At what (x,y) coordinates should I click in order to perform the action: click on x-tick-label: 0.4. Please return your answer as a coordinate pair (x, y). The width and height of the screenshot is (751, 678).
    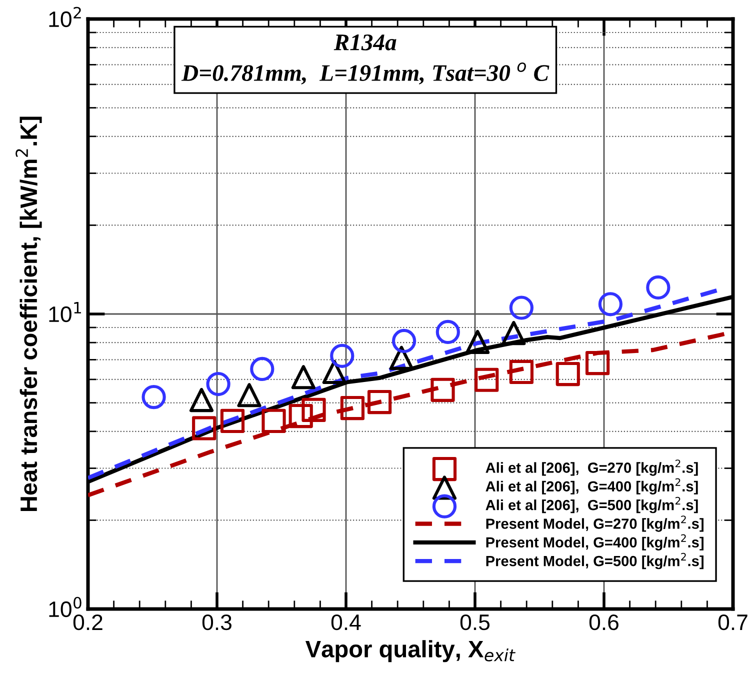
    Looking at the image, I should click on (346, 622).